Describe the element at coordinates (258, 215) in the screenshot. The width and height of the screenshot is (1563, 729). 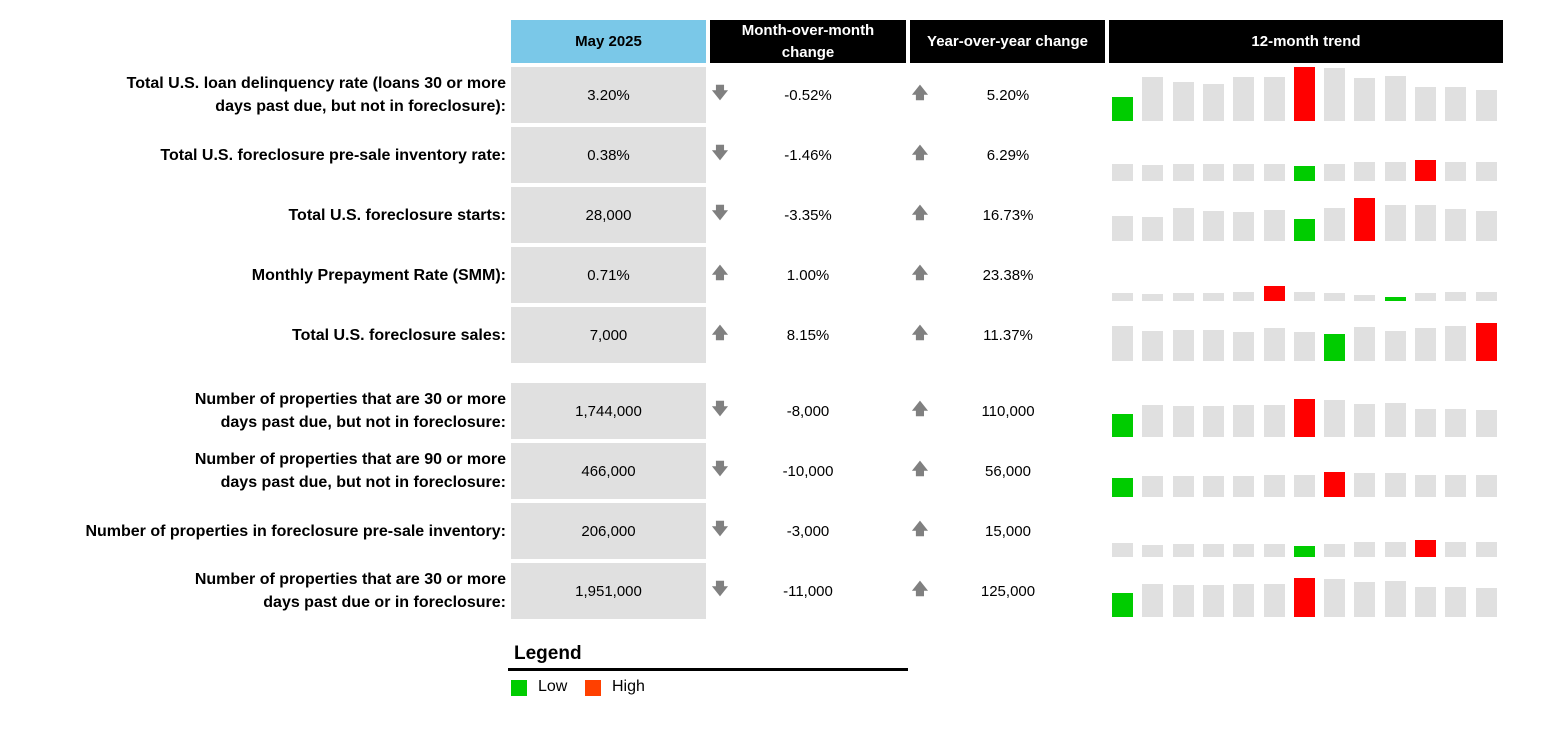
I see `row-label: Total U.S. foreclosure starts:` at that location.